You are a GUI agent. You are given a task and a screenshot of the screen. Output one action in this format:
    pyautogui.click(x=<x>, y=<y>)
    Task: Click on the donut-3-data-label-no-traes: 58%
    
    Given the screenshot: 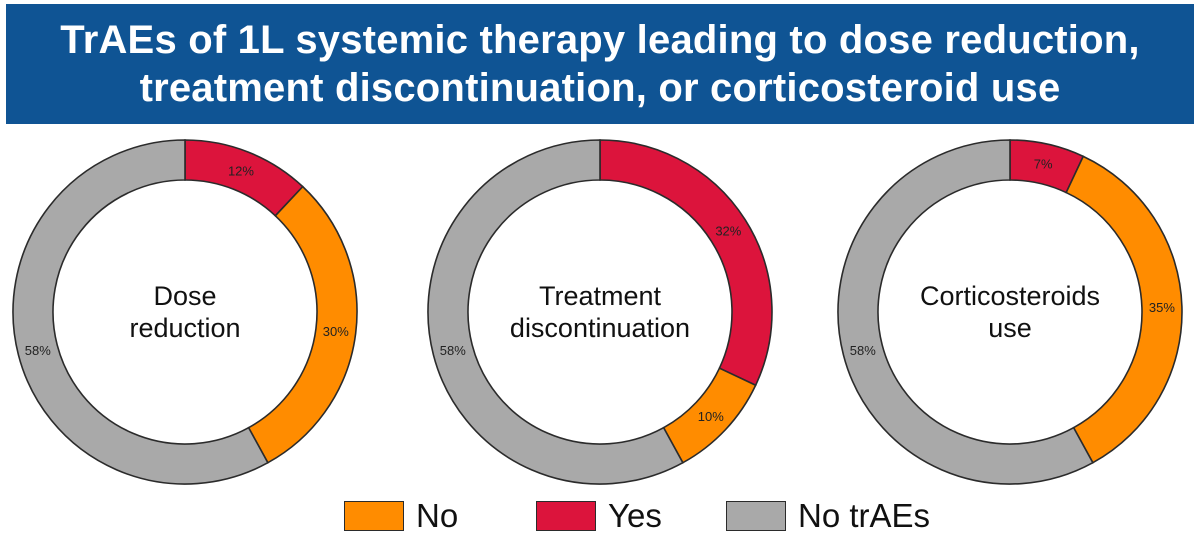 What is the action you would take?
    pyautogui.click(x=863, y=350)
    